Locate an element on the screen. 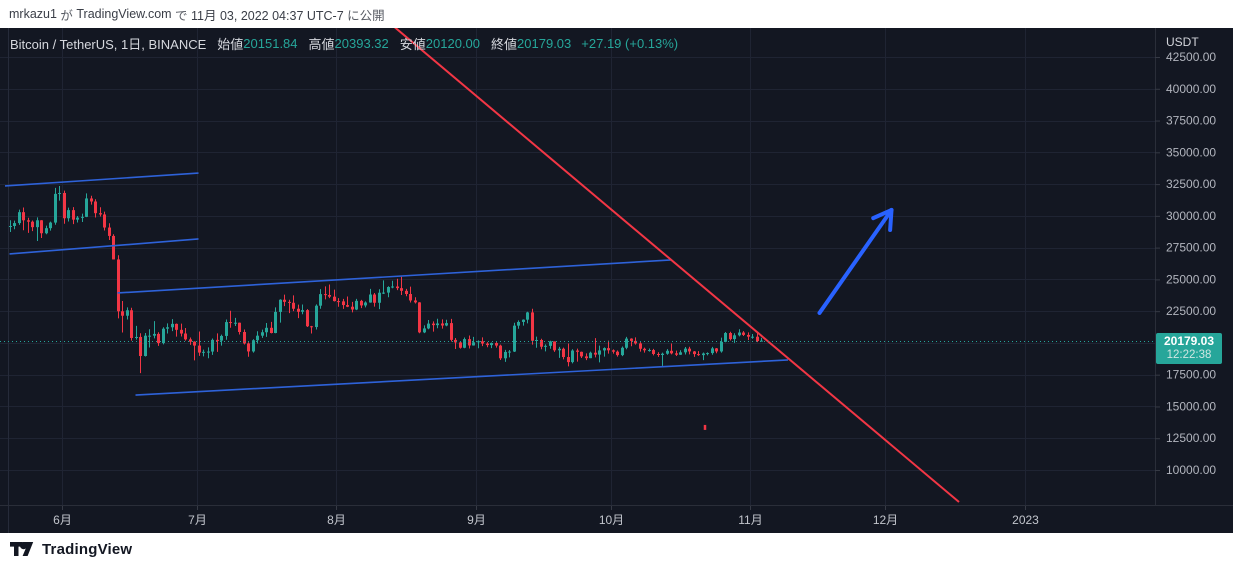  time-axis-label: 9月 is located at coordinates (476, 520).